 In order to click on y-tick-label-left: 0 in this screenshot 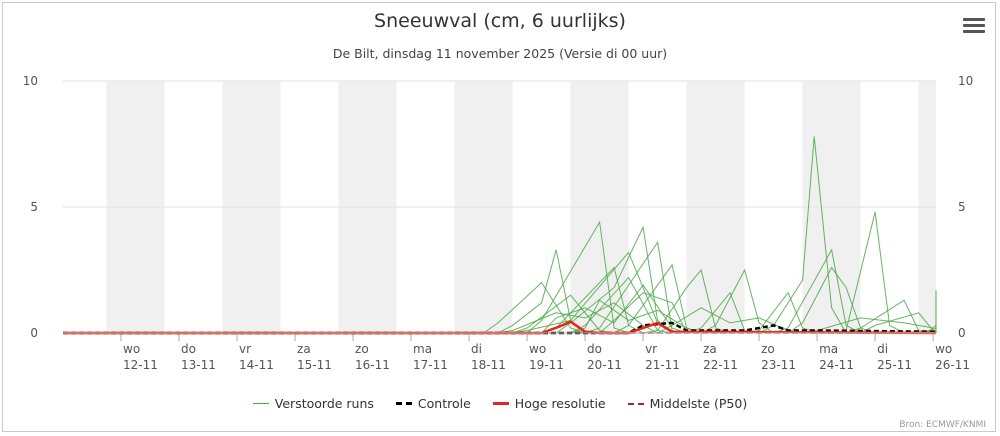, I will do `click(34, 333)`.